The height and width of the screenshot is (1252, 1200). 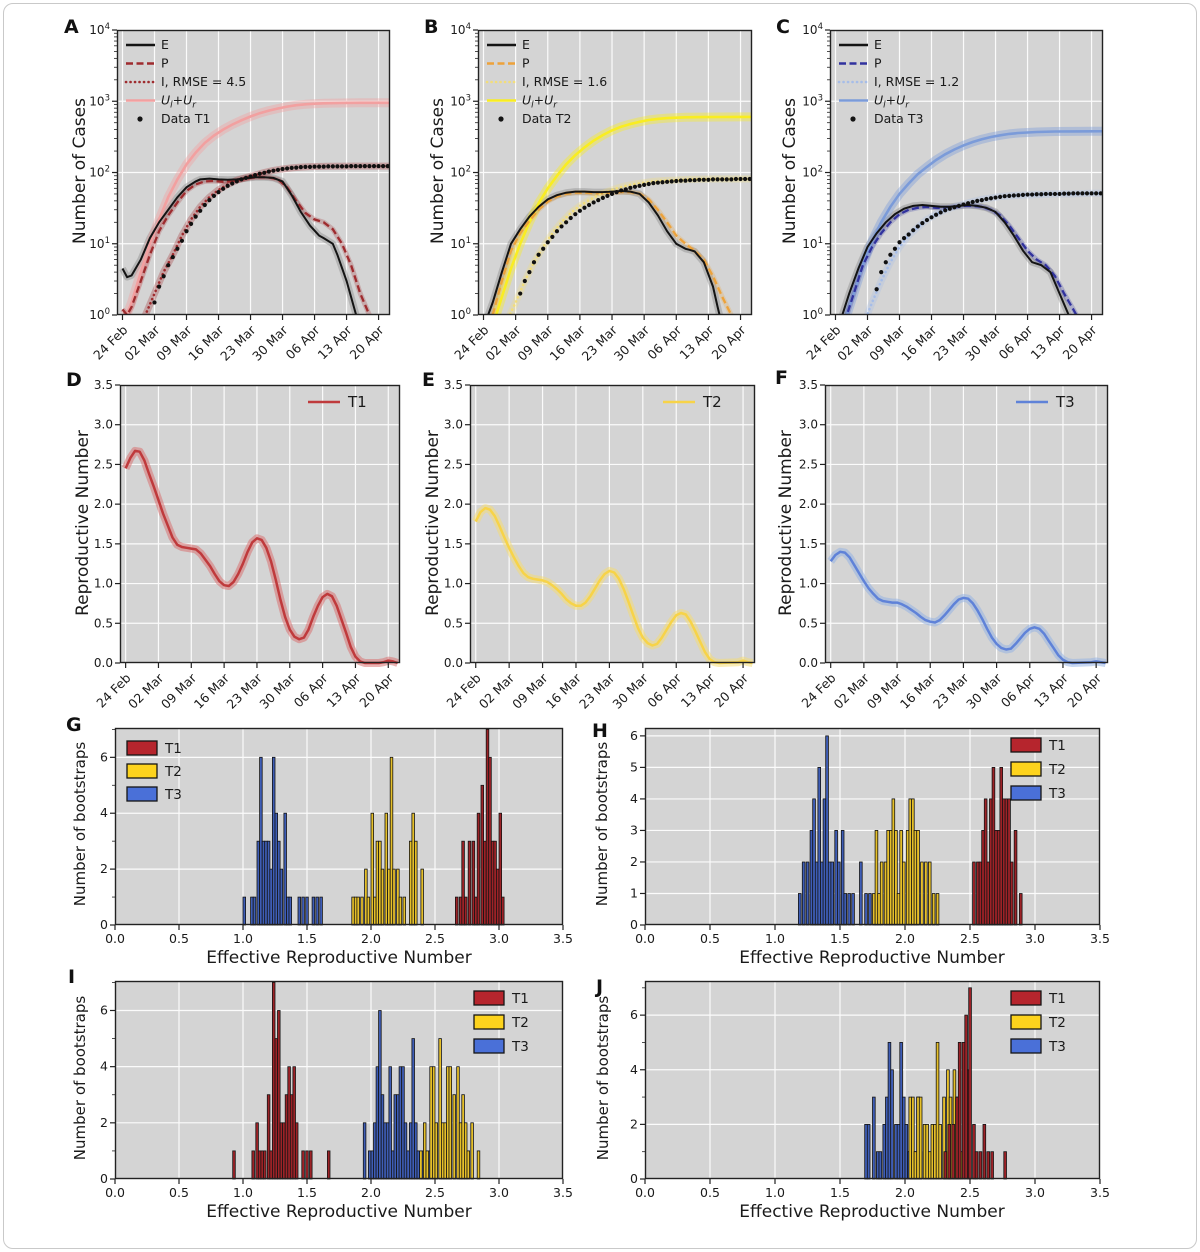 What do you see at coordinates (257, 208) in the screenshot?
I see `line-U` at bounding box center [257, 208].